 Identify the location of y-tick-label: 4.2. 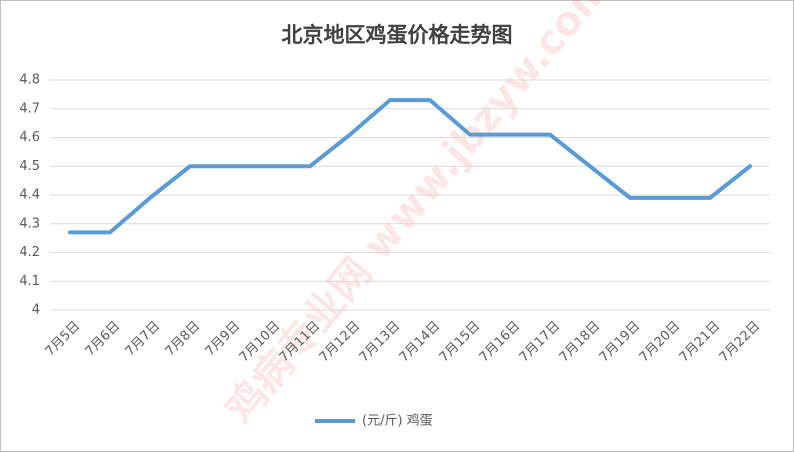
(29, 252).